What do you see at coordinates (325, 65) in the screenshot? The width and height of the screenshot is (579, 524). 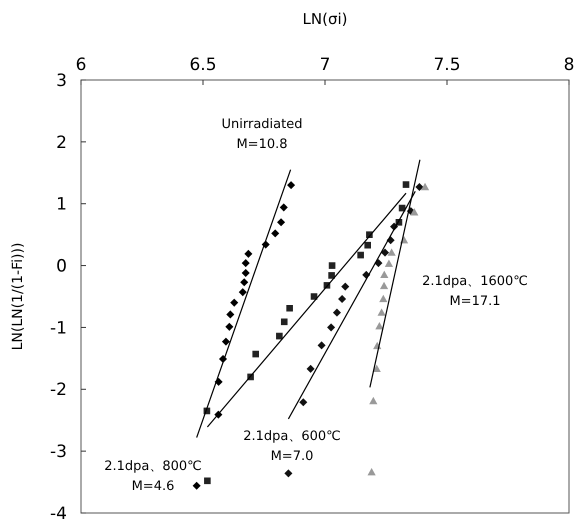 I see `x-tick-label: 7` at bounding box center [325, 65].